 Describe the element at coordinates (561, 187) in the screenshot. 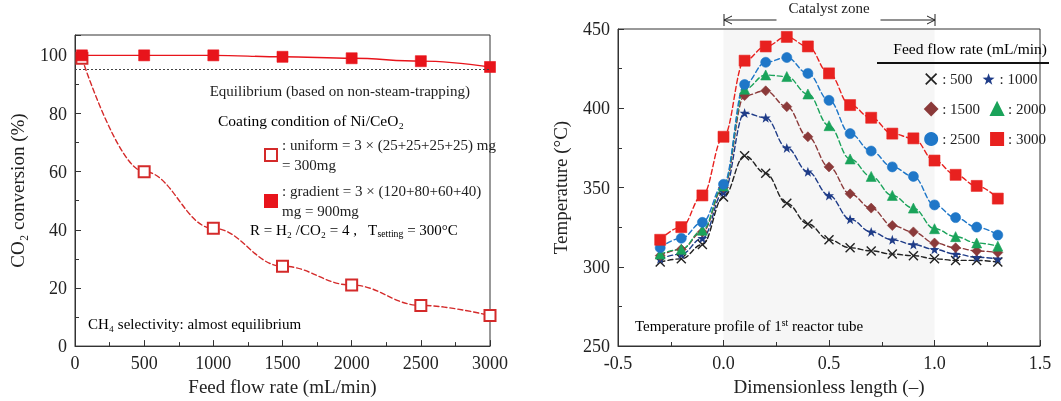

I see `y-axis-title: Temperature (°C)` at that location.